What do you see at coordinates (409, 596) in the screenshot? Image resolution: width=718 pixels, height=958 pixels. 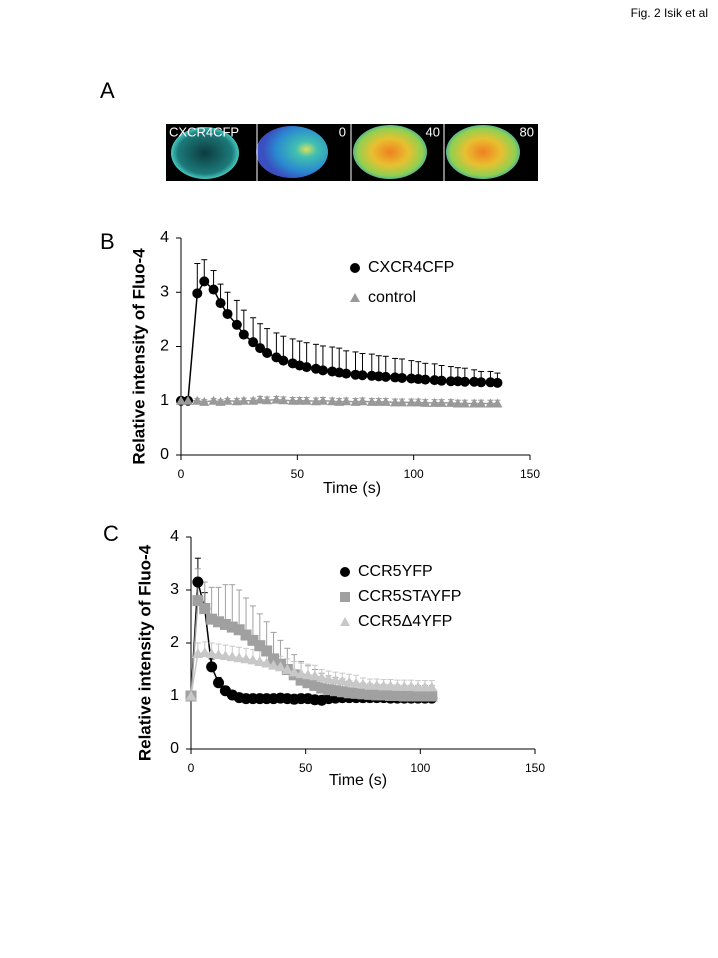 I see `legend-label: CCR5STAYFP` at bounding box center [409, 596].